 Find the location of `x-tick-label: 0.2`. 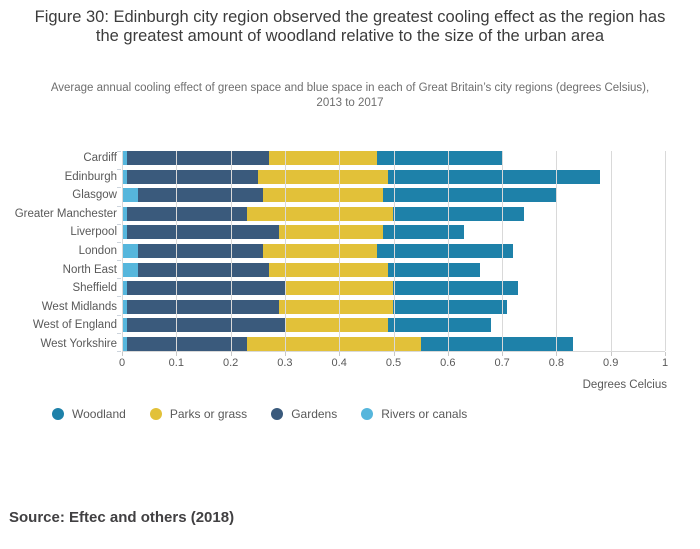

x-tick-label: 0.2 is located at coordinates (230, 363).